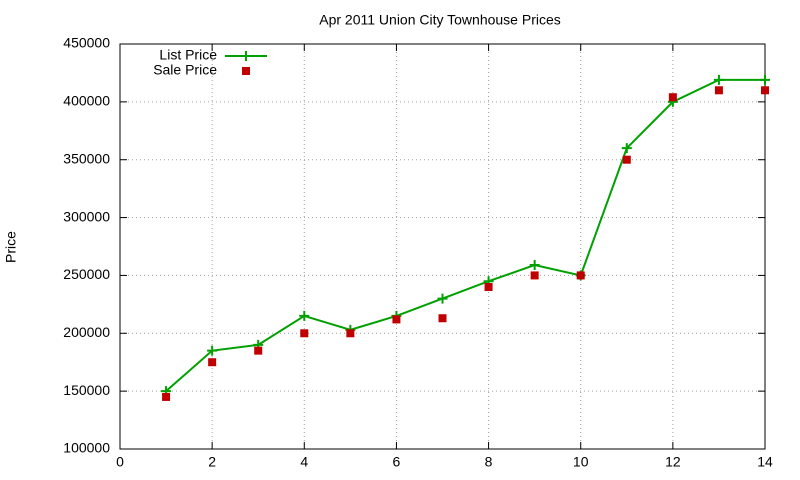 The height and width of the screenshot is (480, 800). What do you see at coordinates (86, 390) in the screenshot?
I see `y-tick-label: 150000` at bounding box center [86, 390].